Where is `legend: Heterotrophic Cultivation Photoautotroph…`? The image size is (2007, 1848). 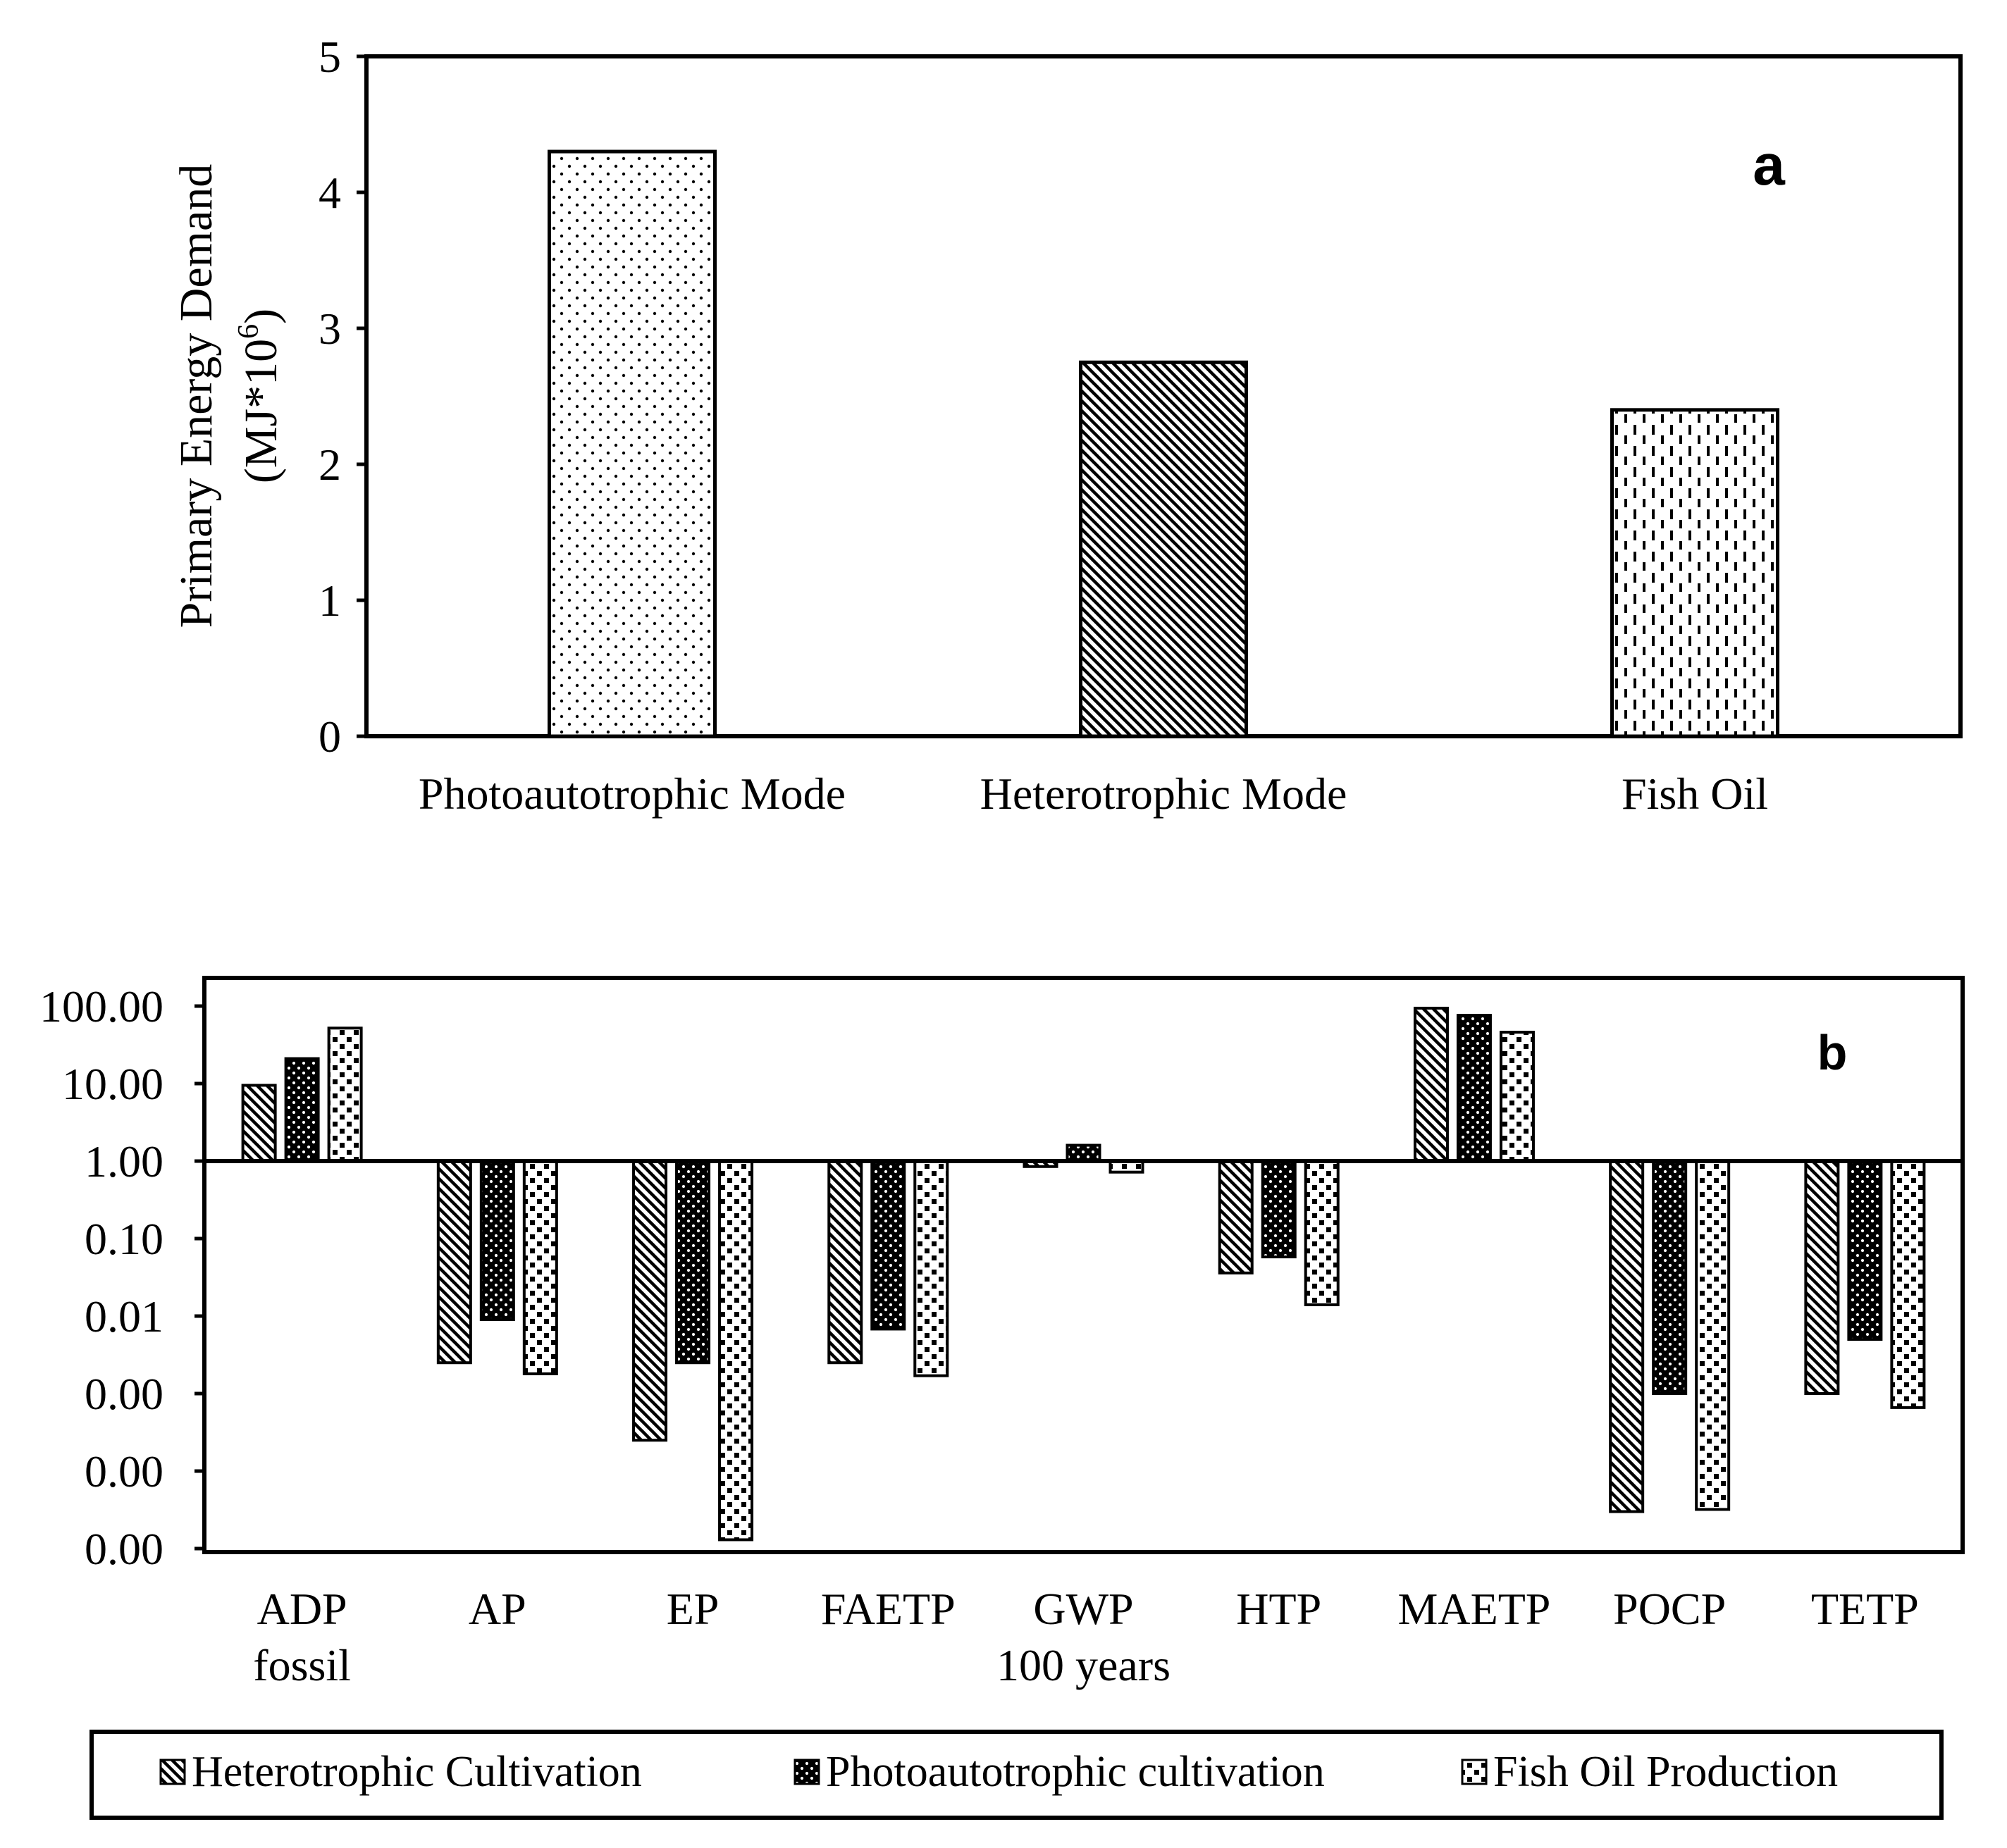
legend: Heterotrophic Cultivation Photoautotroph… is located at coordinates (1016, 1775).